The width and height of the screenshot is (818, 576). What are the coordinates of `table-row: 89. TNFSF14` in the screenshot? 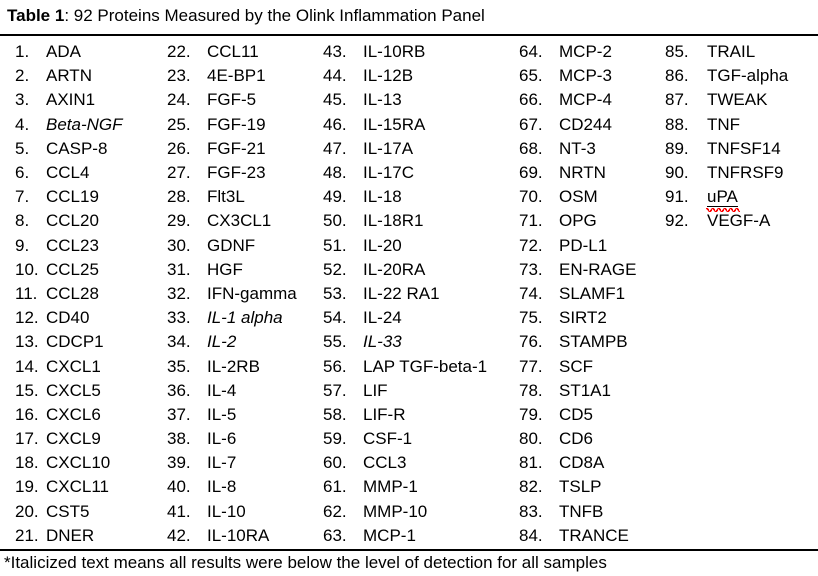 It's located at (726, 149).